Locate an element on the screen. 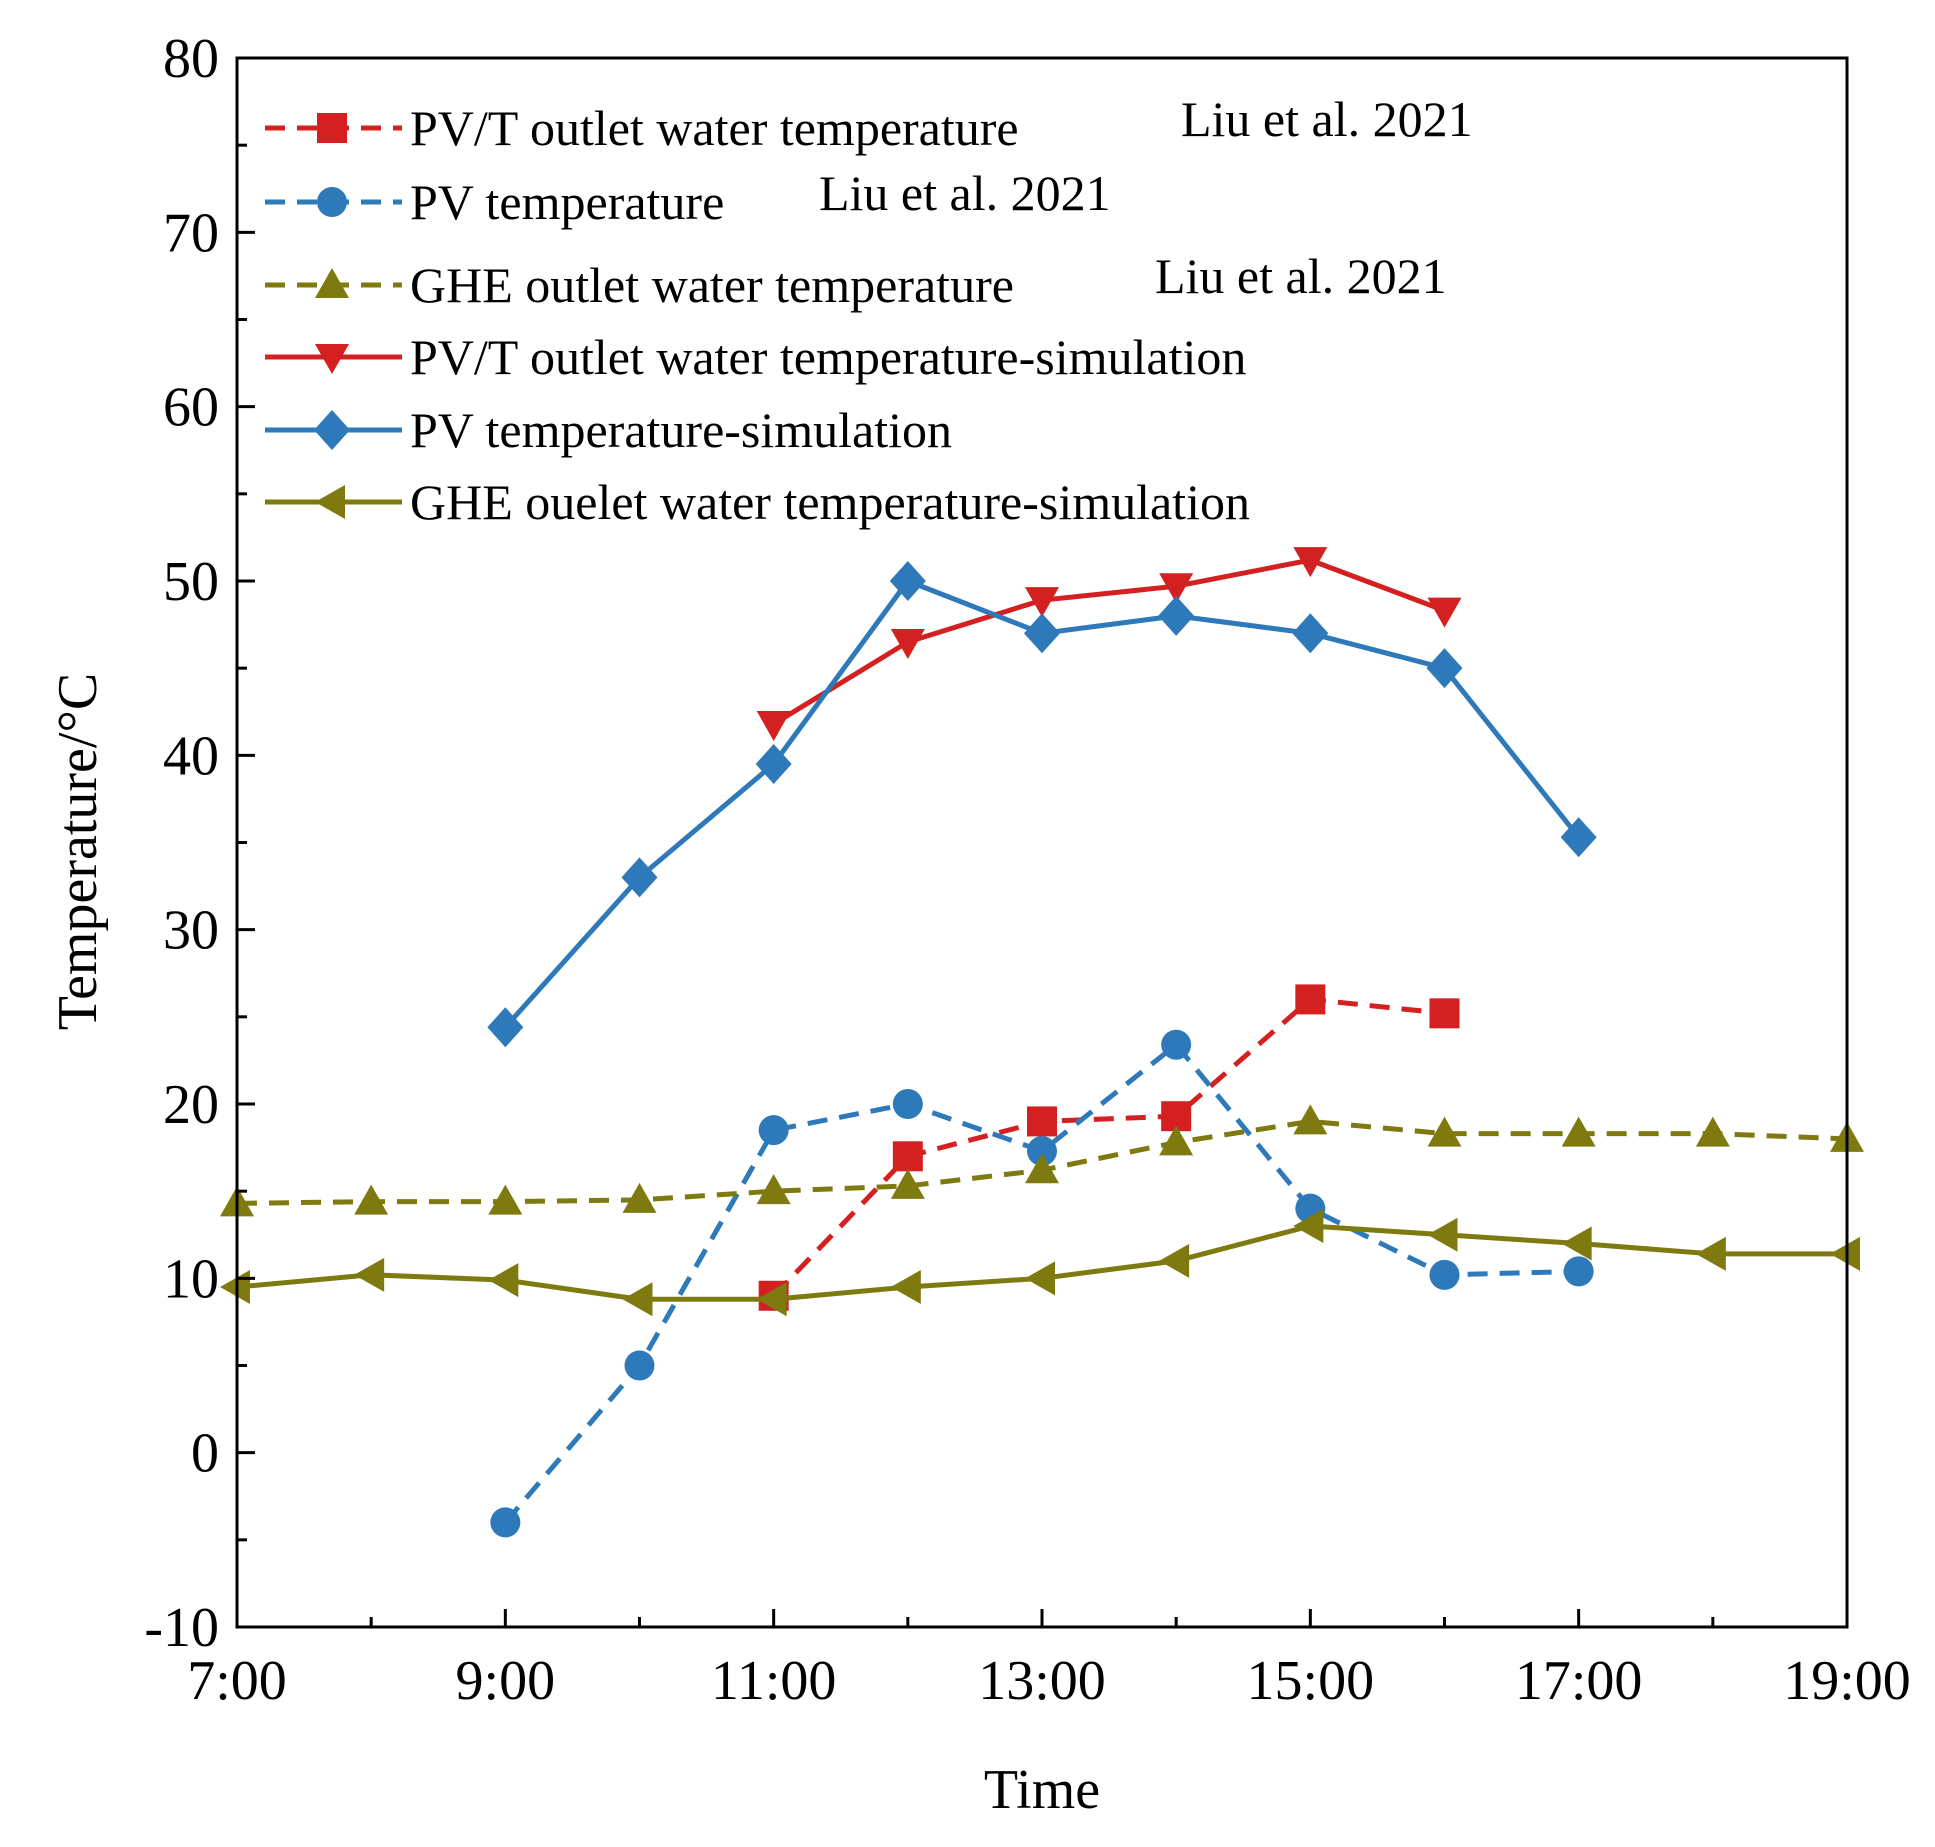 The image size is (1935, 1847). x-tick-label: 19:00 is located at coordinates (1847, 1681).